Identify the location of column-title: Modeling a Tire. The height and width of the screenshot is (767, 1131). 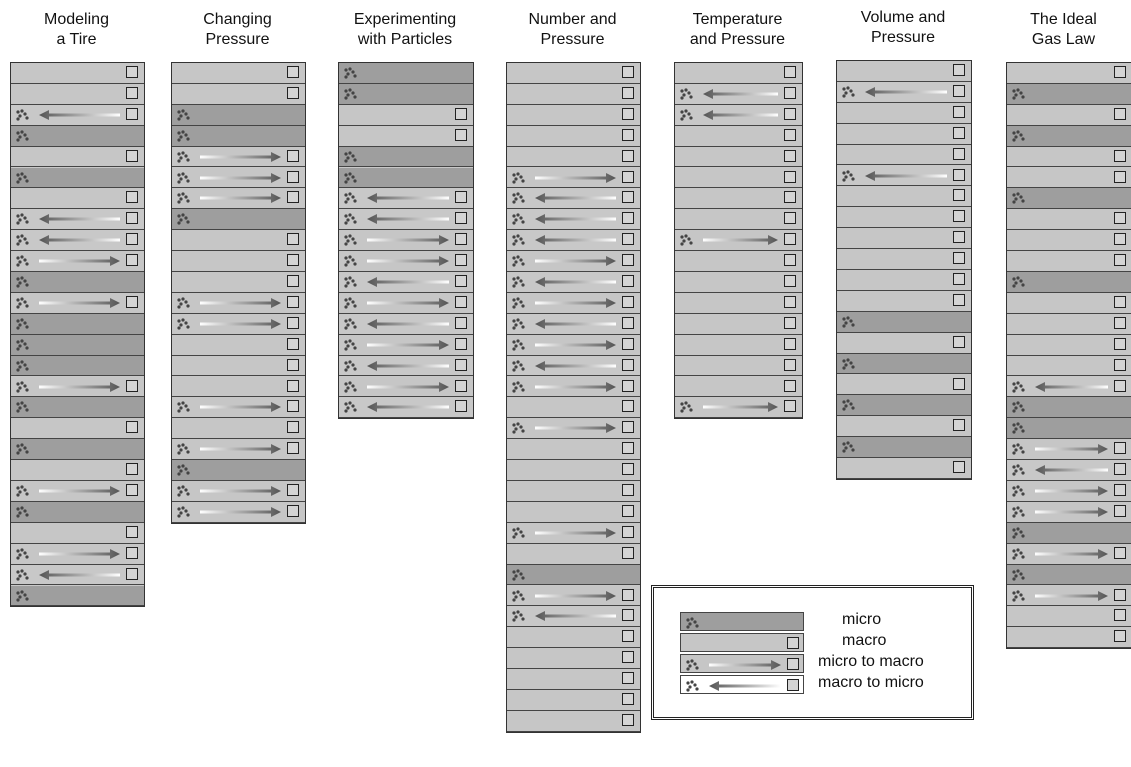
(76, 29).